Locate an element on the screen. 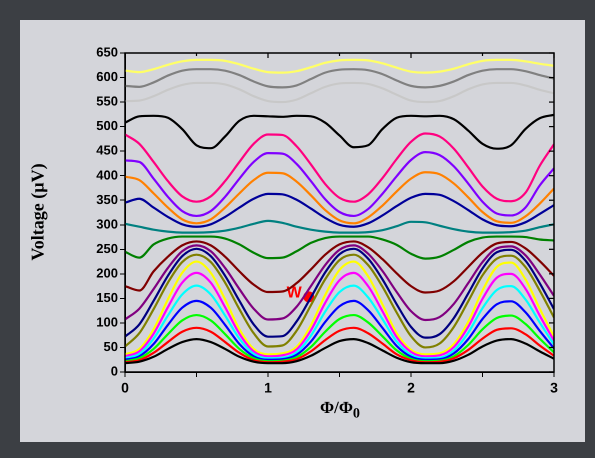  y-tick-label: 400 is located at coordinates (107, 174).